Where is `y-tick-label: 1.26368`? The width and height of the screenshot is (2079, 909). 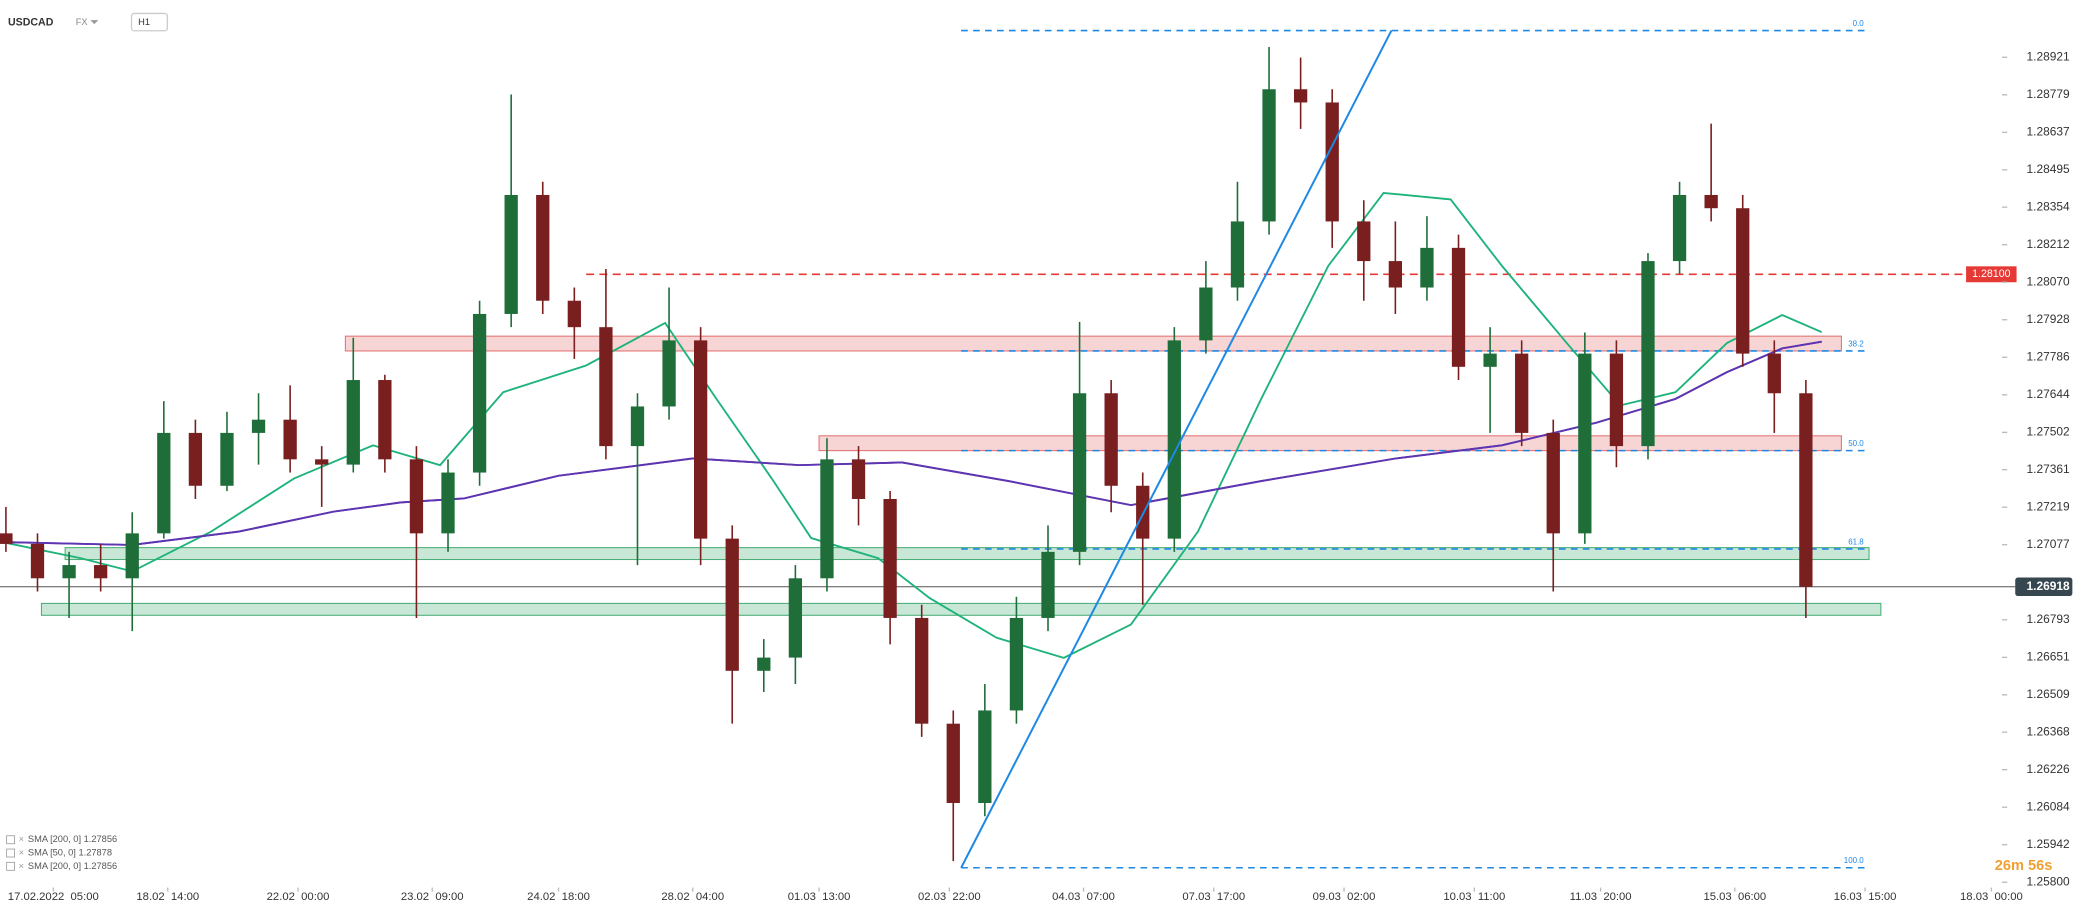 y-tick-label: 1.26368 is located at coordinates (2049, 731).